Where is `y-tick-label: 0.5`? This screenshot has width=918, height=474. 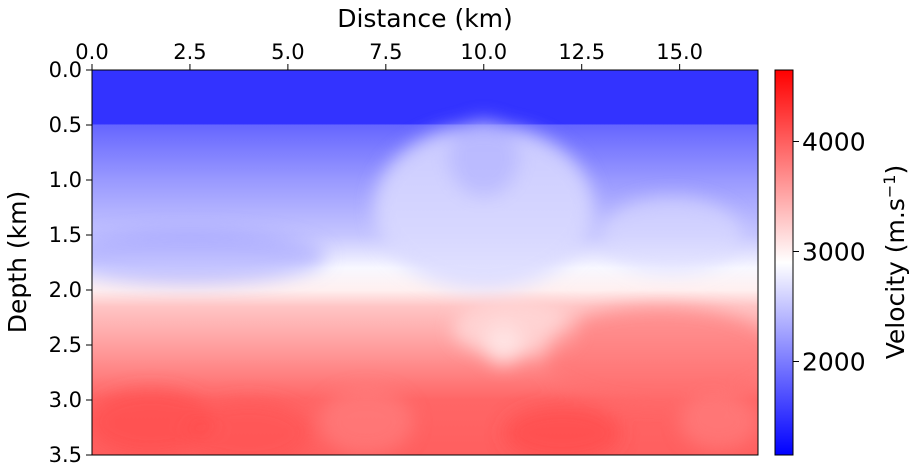 y-tick-label: 0.5 is located at coordinates (65, 125).